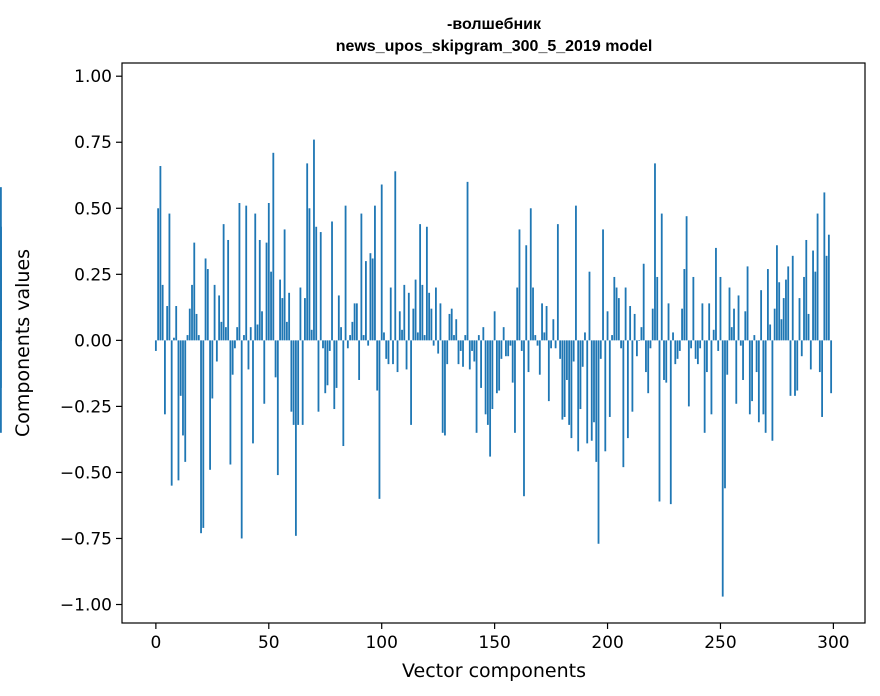  What do you see at coordinates (494, 671) in the screenshot?
I see `x-axis-label: Vector components` at bounding box center [494, 671].